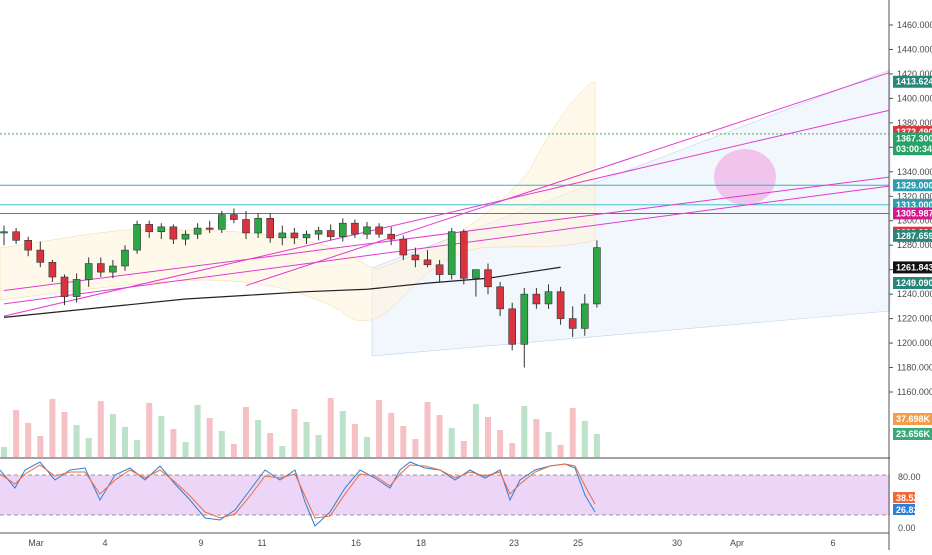  What do you see at coordinates (200, 543) in the screenshot?
I see `time-tick-label: 9` at bounding box center [200, 543].